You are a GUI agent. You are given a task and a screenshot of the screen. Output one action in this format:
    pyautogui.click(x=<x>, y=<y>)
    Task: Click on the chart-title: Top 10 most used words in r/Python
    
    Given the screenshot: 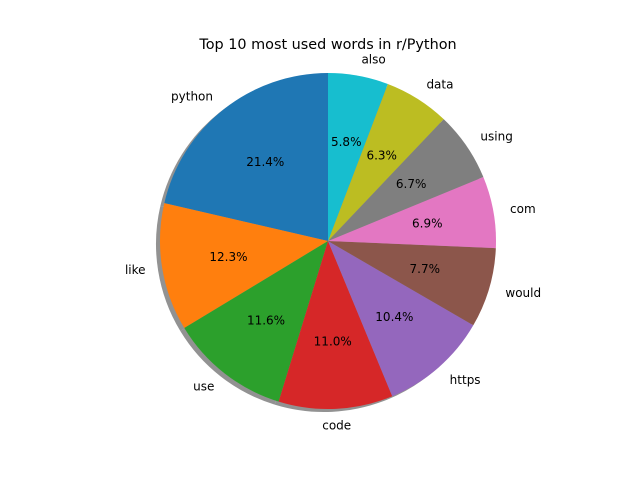 What is the action you would take?
    pyautogui.click(x=327, y=45)
    